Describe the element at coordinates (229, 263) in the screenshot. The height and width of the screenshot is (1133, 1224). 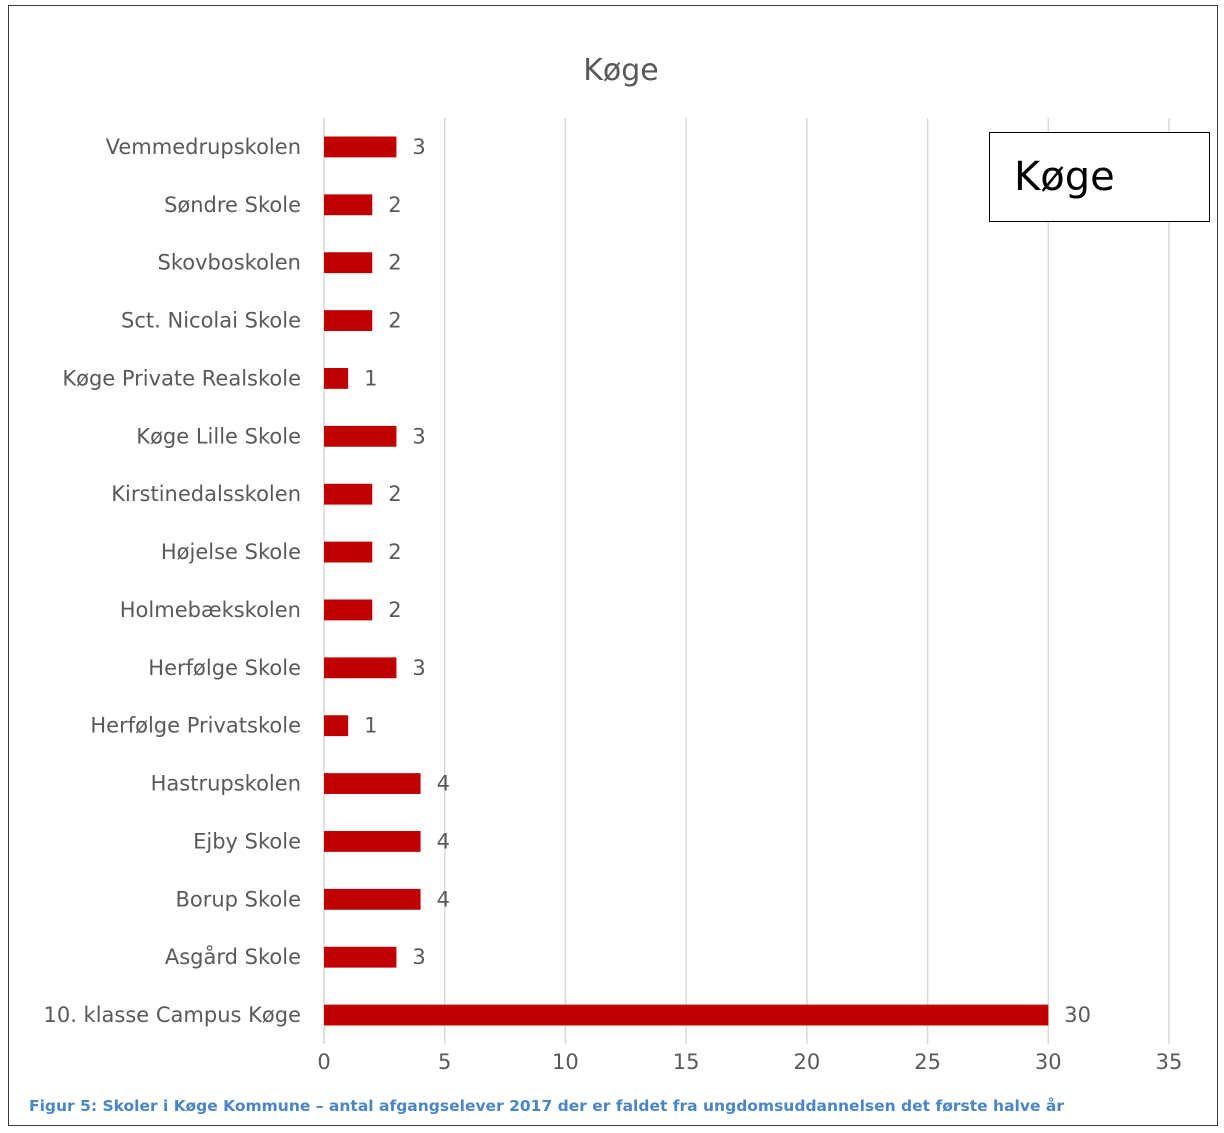
I see `category-label: Skovboskolen` at that location.